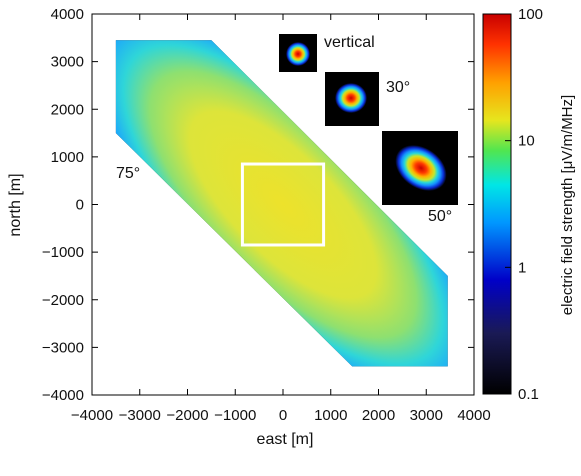  What do you see at coordinates (524, 204) in the screenshot?
I see `colorbar-ticks: 0.1 1 10 100` at bounding box center [524, 204].